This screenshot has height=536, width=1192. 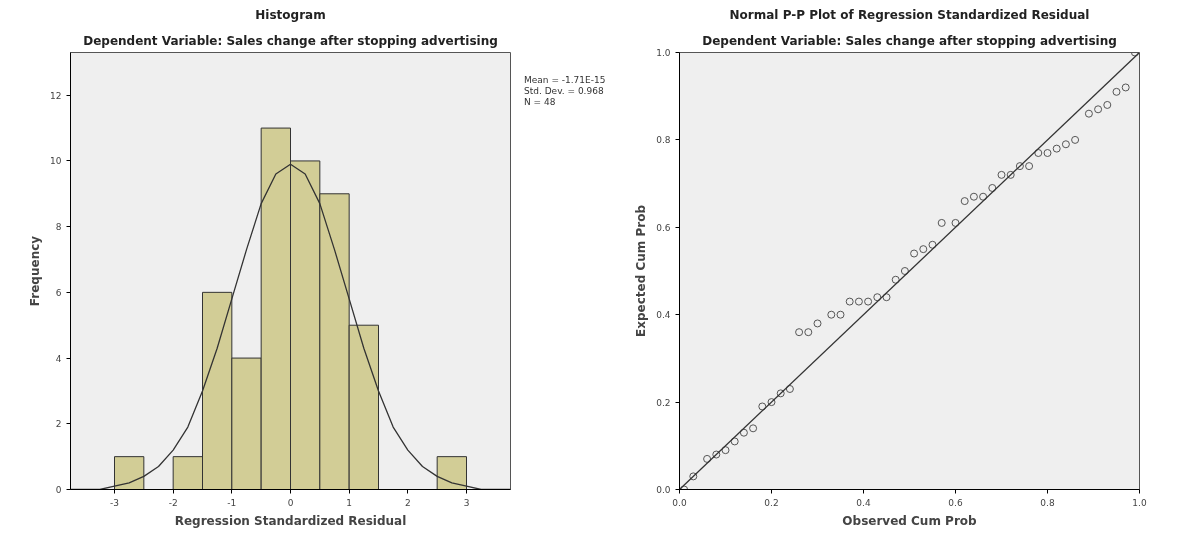 What do you see at coordinates (663, 53) in the screenshot?
I see `y-tick-label: 1.0` at bounding box center [663, 53].